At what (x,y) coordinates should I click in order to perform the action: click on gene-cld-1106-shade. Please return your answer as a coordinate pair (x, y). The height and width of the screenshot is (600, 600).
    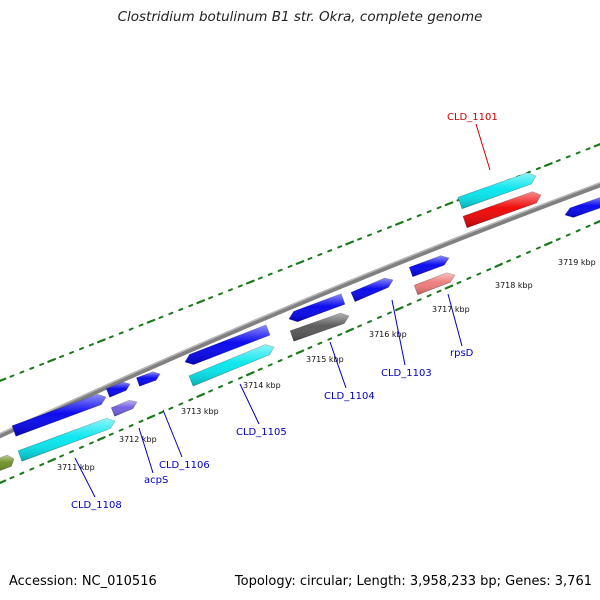
    Looking at the image, I should click on (148, 379).